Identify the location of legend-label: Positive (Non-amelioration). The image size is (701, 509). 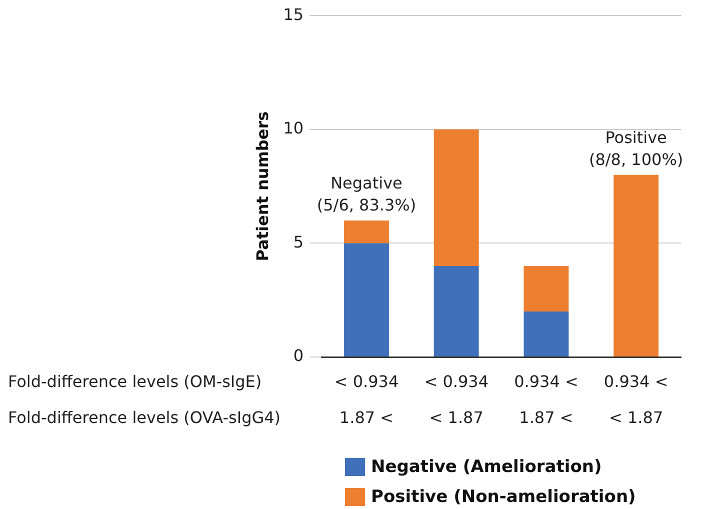
(503, 497).